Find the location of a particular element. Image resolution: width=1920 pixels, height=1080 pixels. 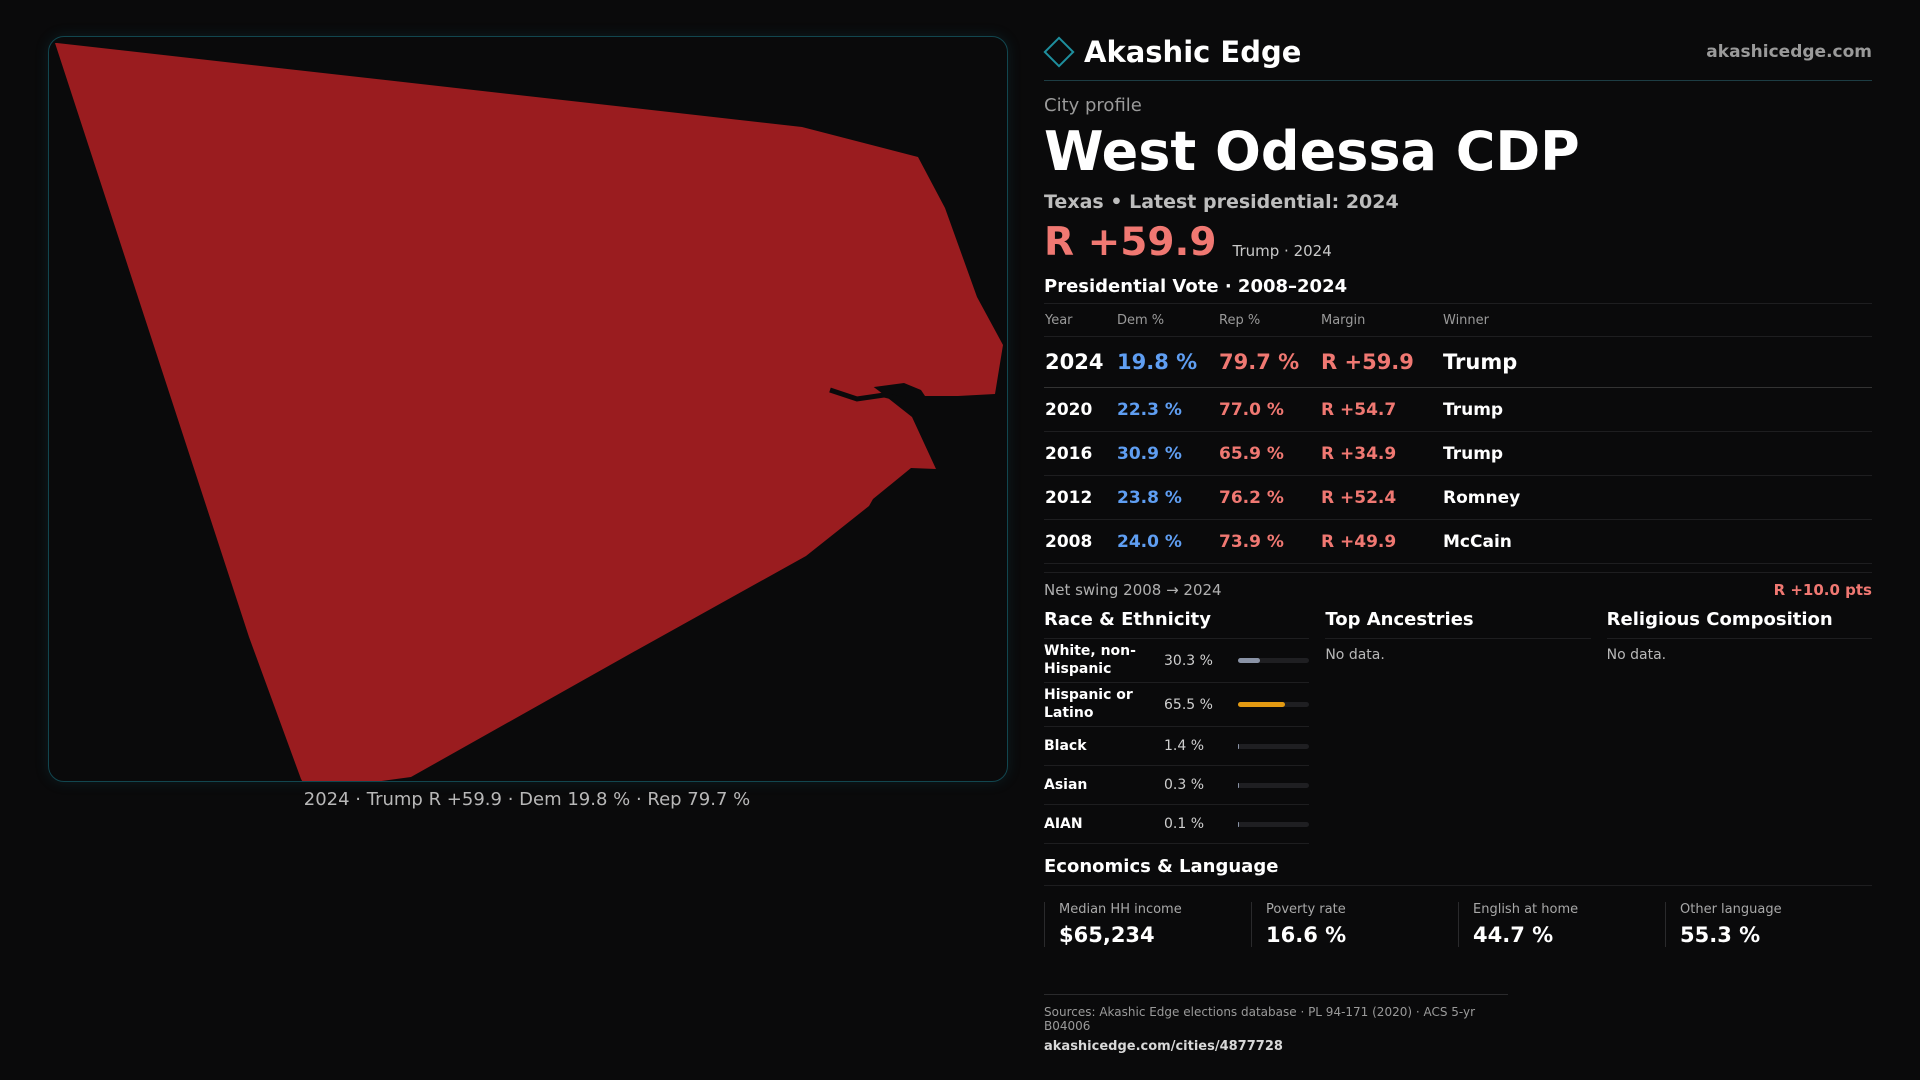

table-row: 2024 19.8 % 79.7 % R +59.9 Trump is located at coordinates (1458, 362).